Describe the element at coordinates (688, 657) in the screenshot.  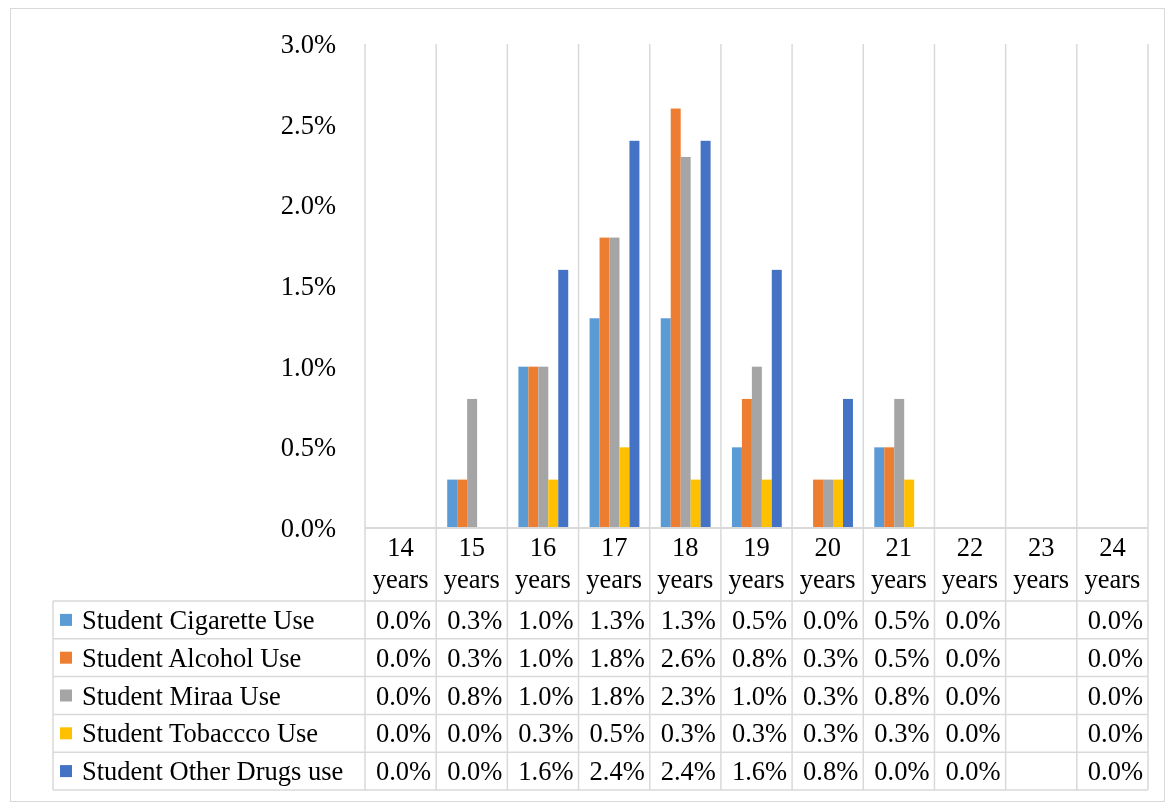
I see `data-label: 2.6%` at that location.